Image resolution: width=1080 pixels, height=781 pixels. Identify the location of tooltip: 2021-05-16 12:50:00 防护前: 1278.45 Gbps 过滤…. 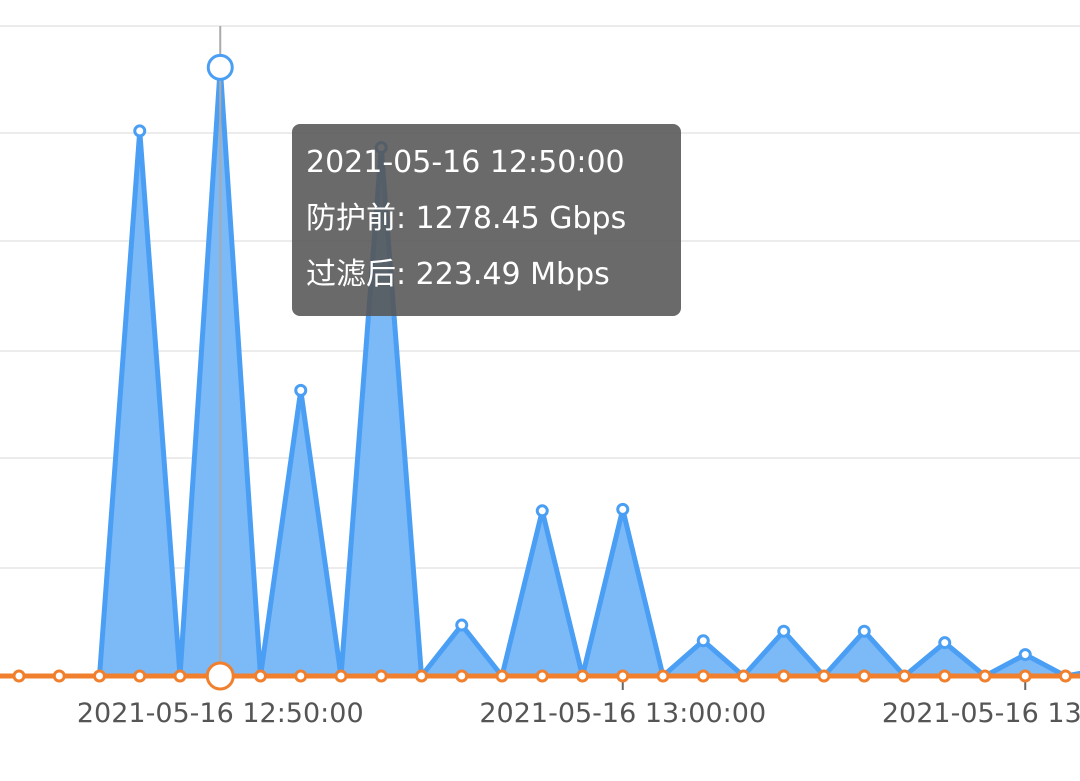
(486, 220).